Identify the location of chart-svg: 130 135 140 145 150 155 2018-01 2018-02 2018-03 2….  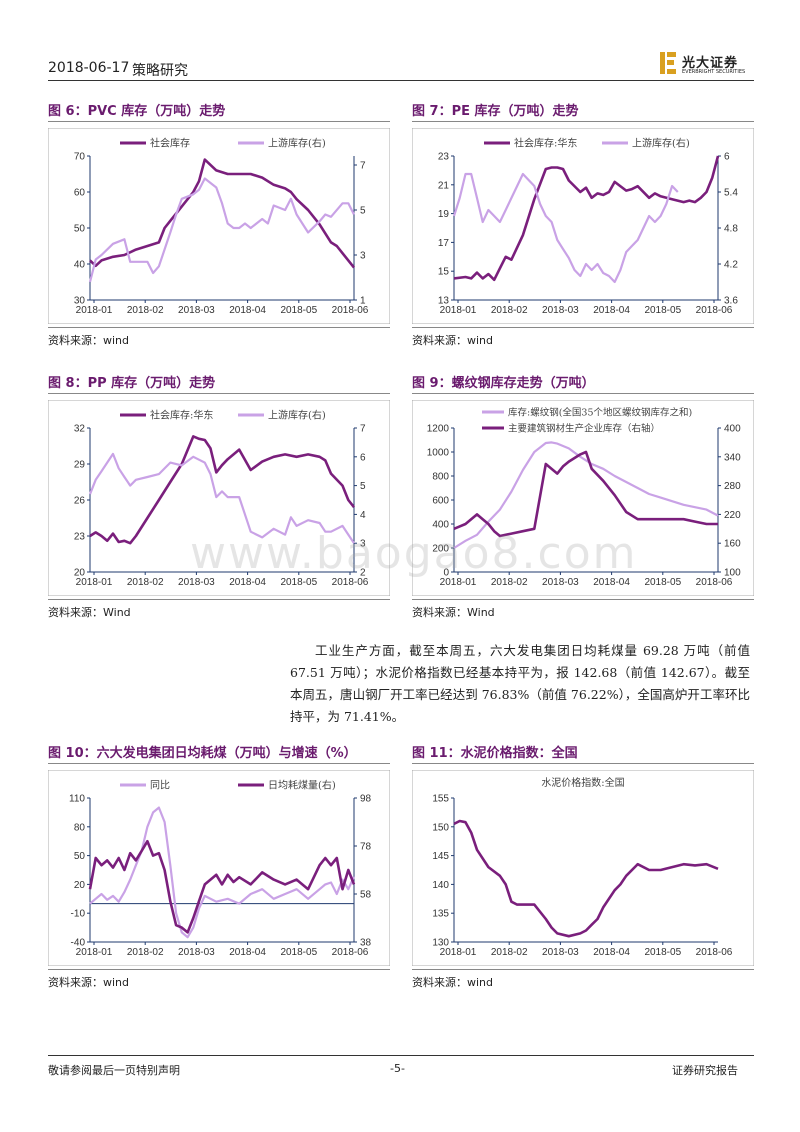
(583, 868).